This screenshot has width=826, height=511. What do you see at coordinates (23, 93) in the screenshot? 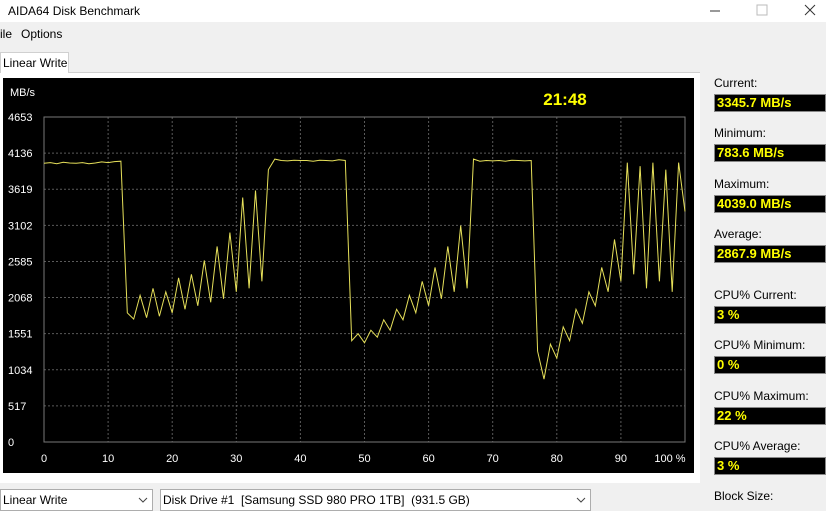
I see `y-axis-label: MB/s` at bounding box center [23, 93].